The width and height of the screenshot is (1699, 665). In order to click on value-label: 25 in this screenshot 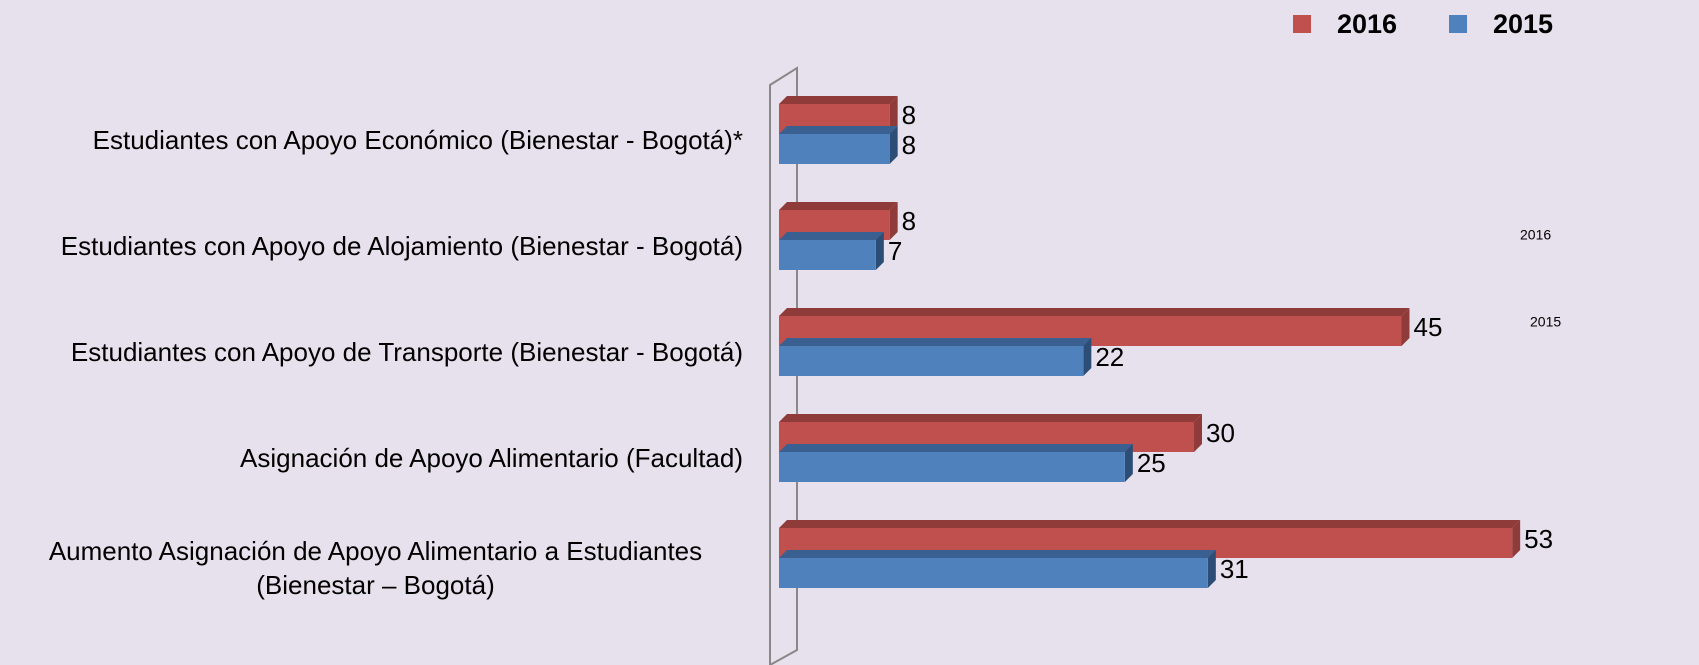, I will do `click(1151, 463)`.